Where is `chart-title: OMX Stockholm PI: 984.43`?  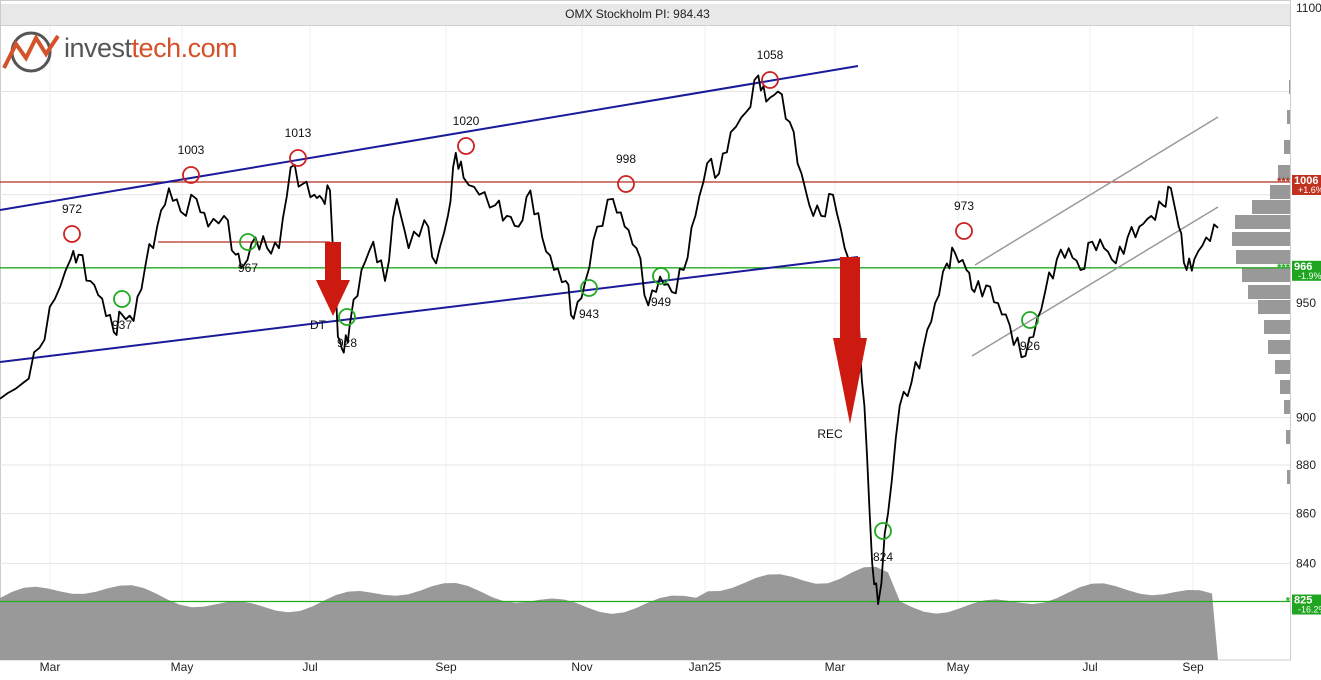
chart-title: OMX Stockholm PI: 984.43 is located at coordinates (637, 14).